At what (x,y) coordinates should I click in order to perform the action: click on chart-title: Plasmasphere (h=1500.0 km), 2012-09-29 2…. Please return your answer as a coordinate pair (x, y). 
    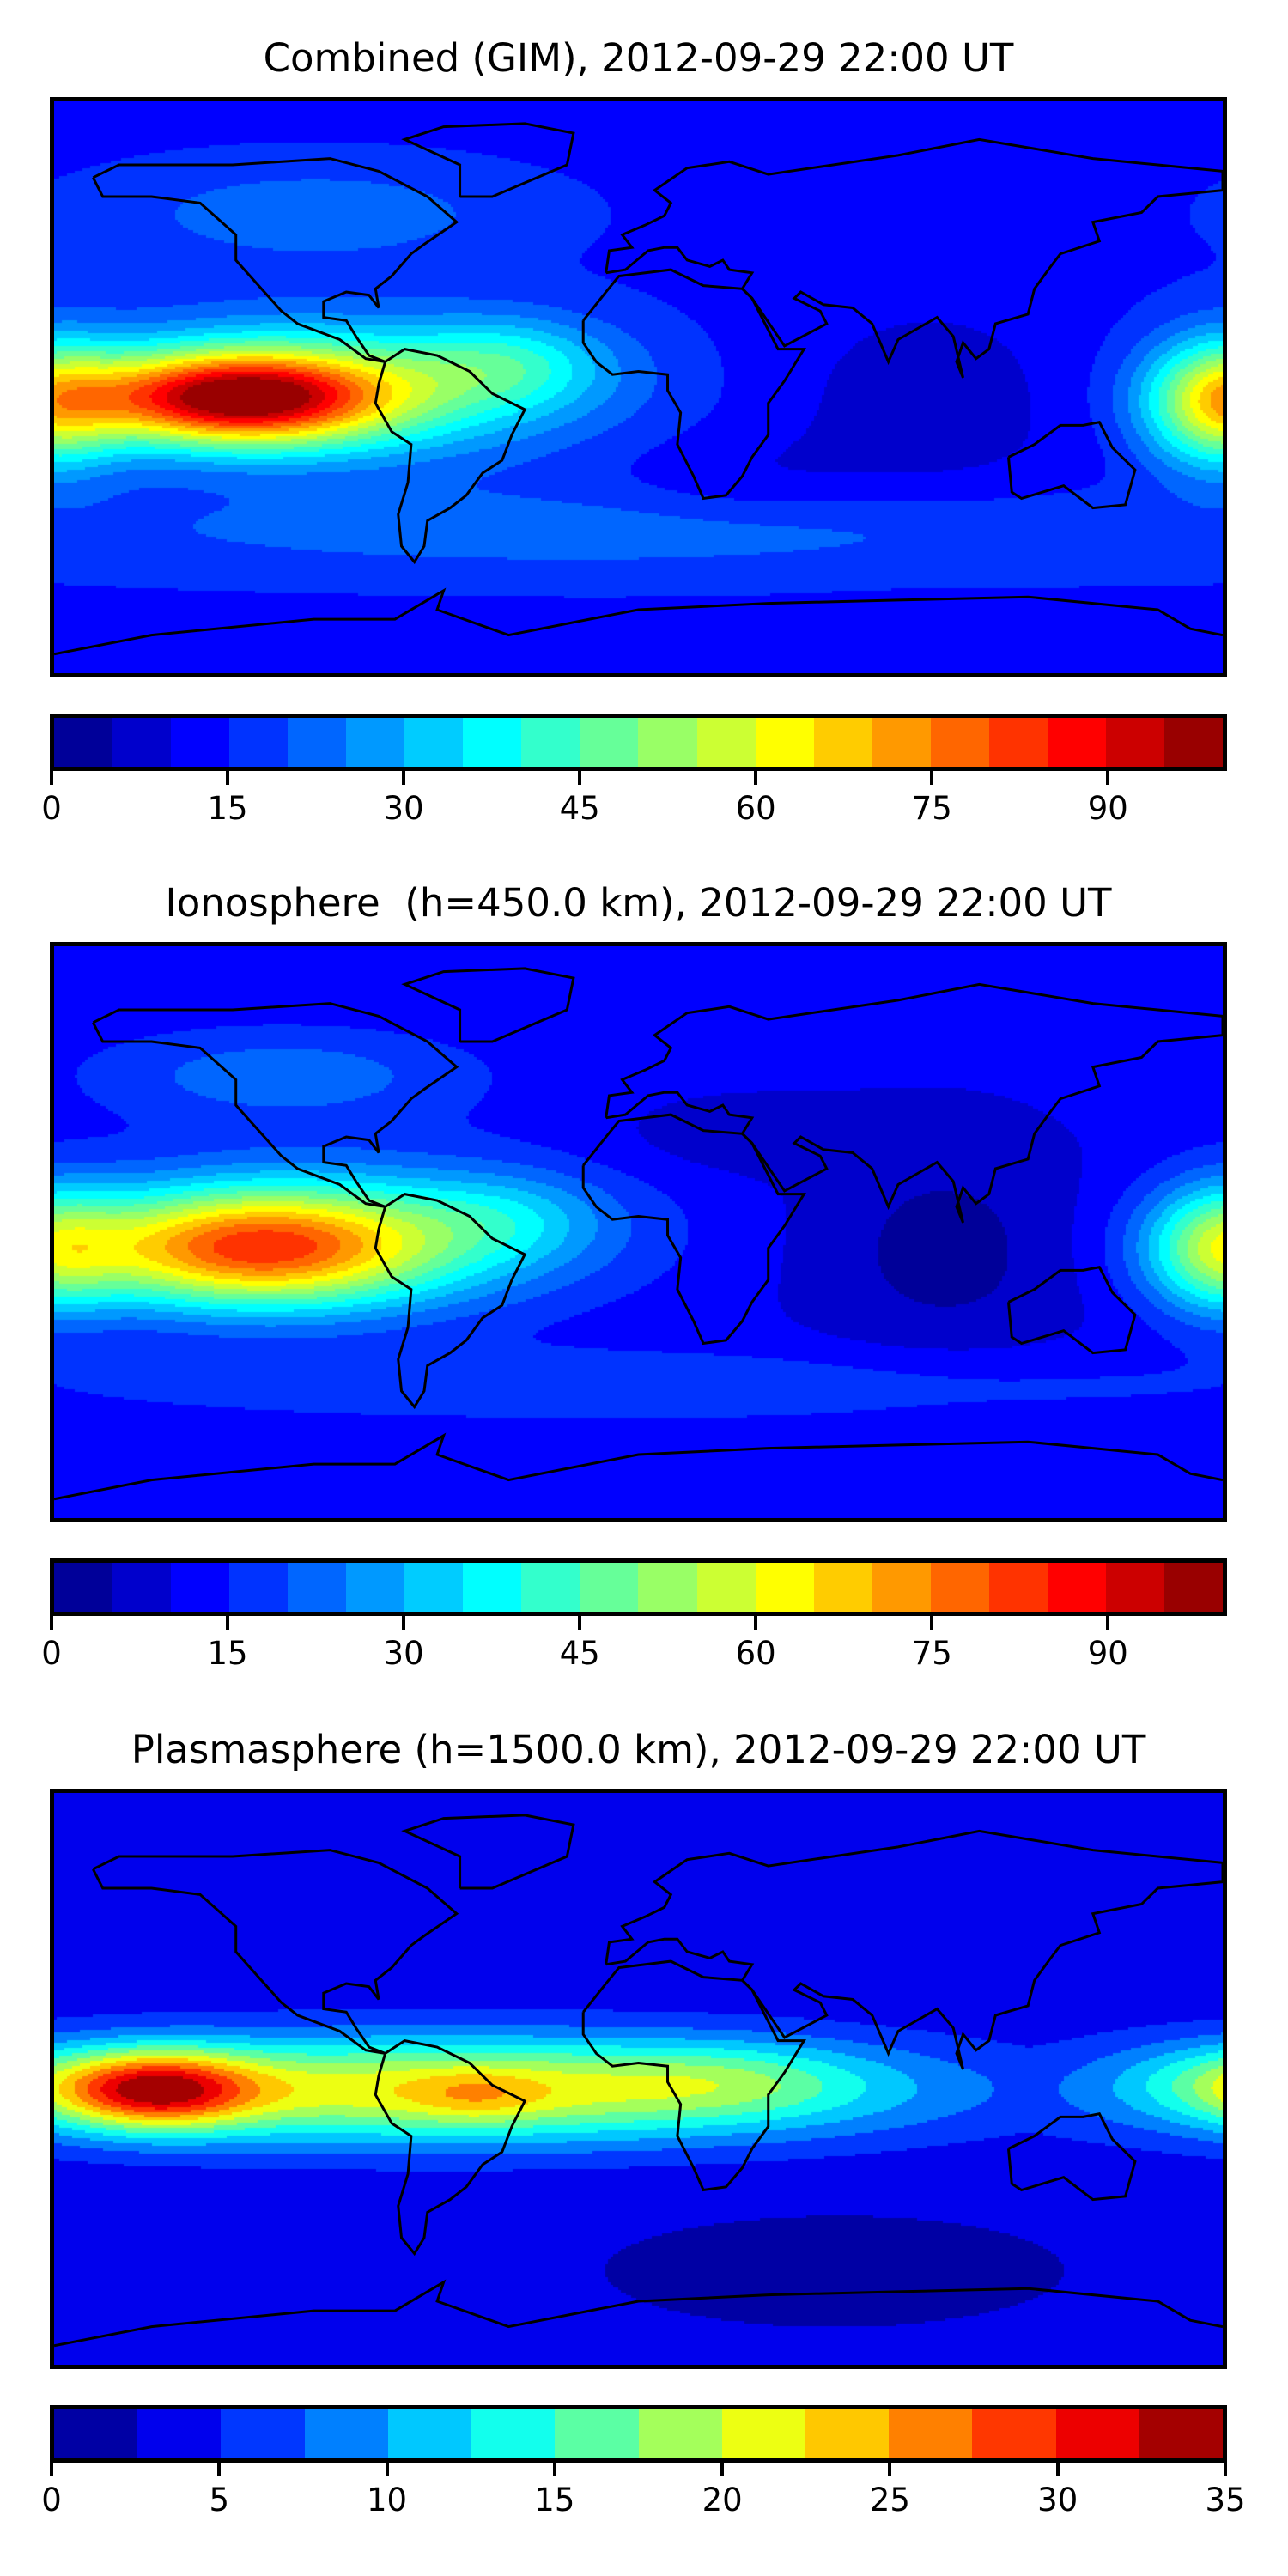
    Looking at the image, I should click on (638, 1749).